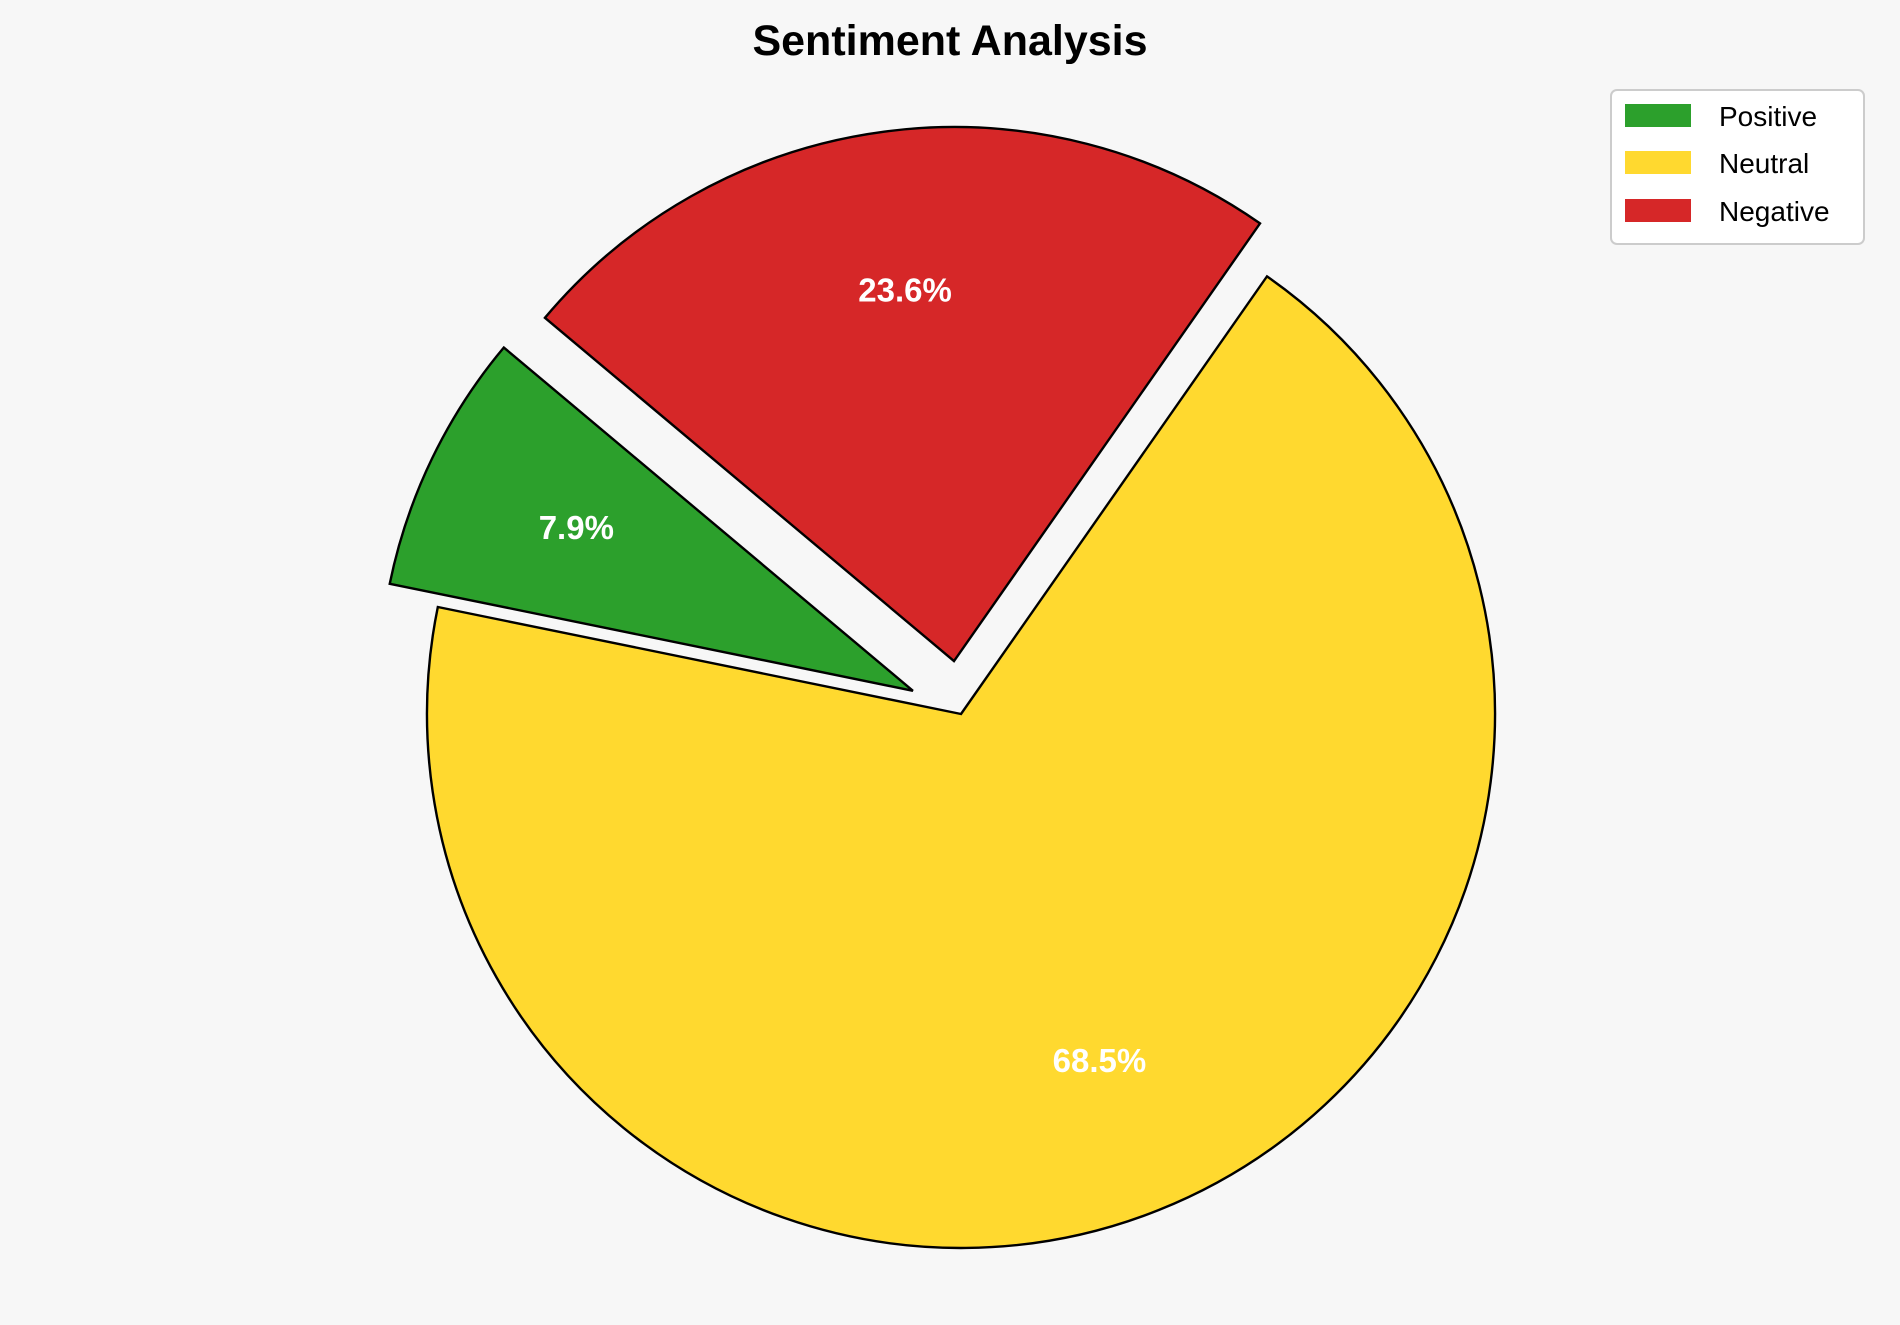 The height and width of the screenshot is (1325, 1900). What do you see at coordinates (905, 289) in the screenshot?
I see `slice-label-negative: 23.6%` at bounding box center [905, 289].